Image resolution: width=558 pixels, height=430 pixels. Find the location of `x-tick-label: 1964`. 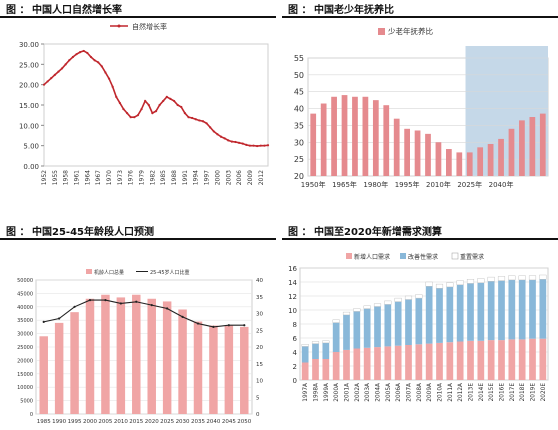

x-tick-label: 1964 is located at coordinates (87, 177).